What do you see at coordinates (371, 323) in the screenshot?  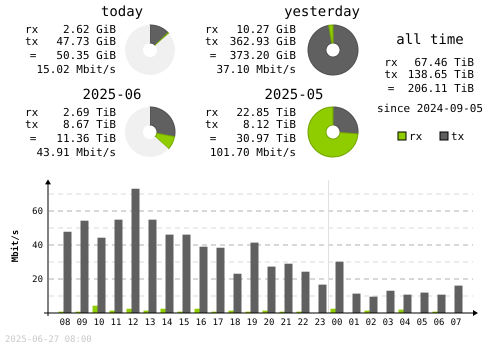 I see `x-tick-label: 02` at bounding box center [371, 323].